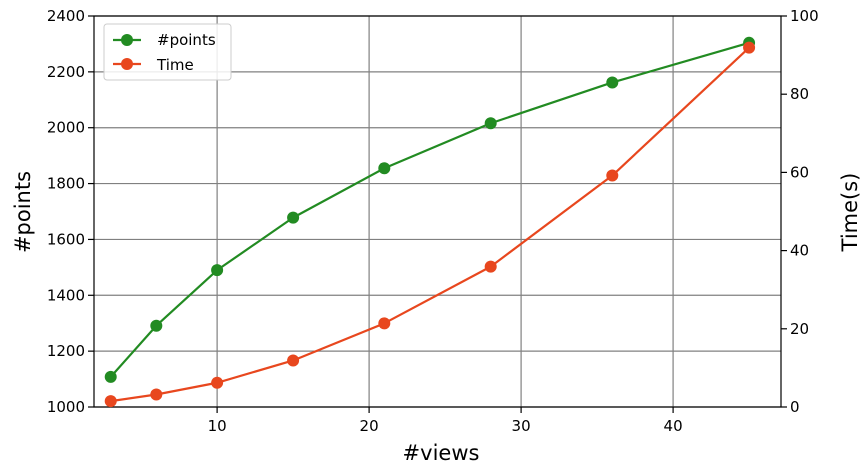 The height and width of the screenshot is (468, 867). Describe the element at coordinates (127, 40) in the screenshot. I see `legend-marker-points` at that location.